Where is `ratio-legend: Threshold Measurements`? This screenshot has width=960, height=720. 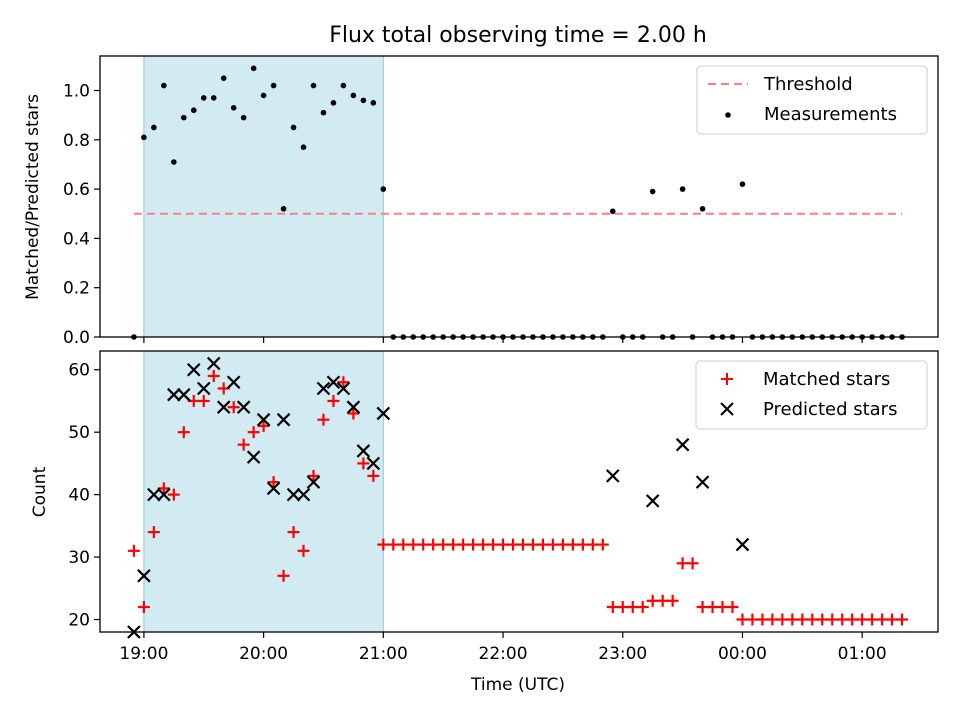
ratio-legend: Threshold Measurements is located at coordinates (812, 100).